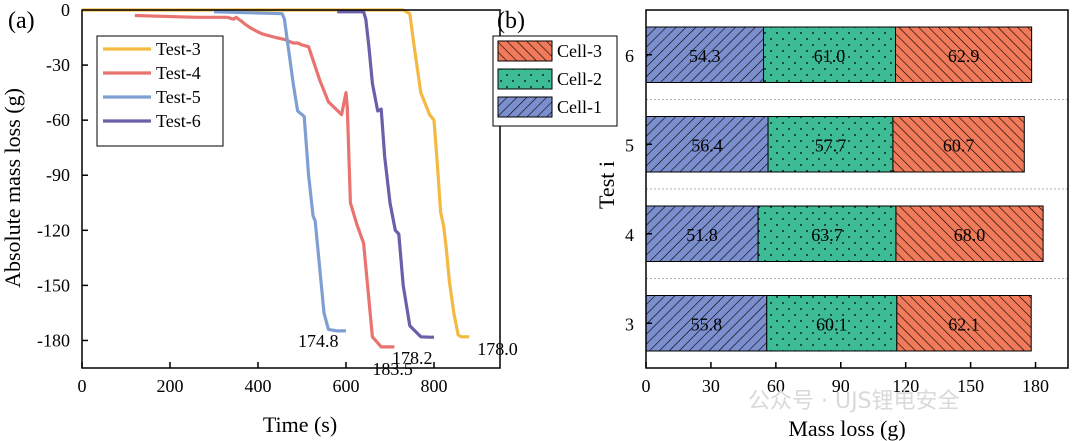  I want to click on final-value-label-test-5: 174.8, so click(318, 341).